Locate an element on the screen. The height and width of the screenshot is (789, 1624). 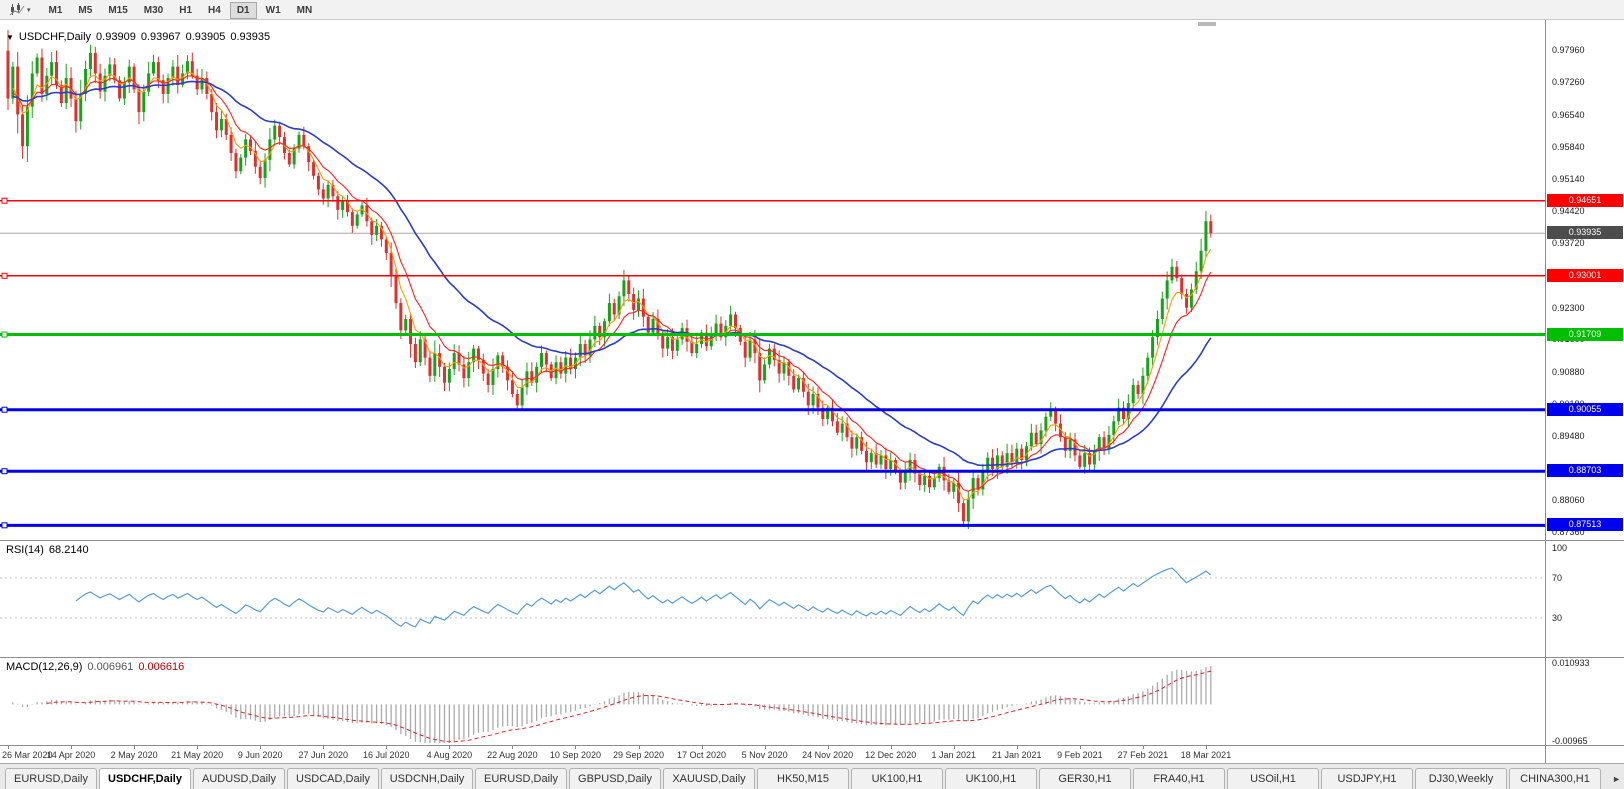
date-axis-label: 29 Sep 2020 is located at coordinates (638, 755).